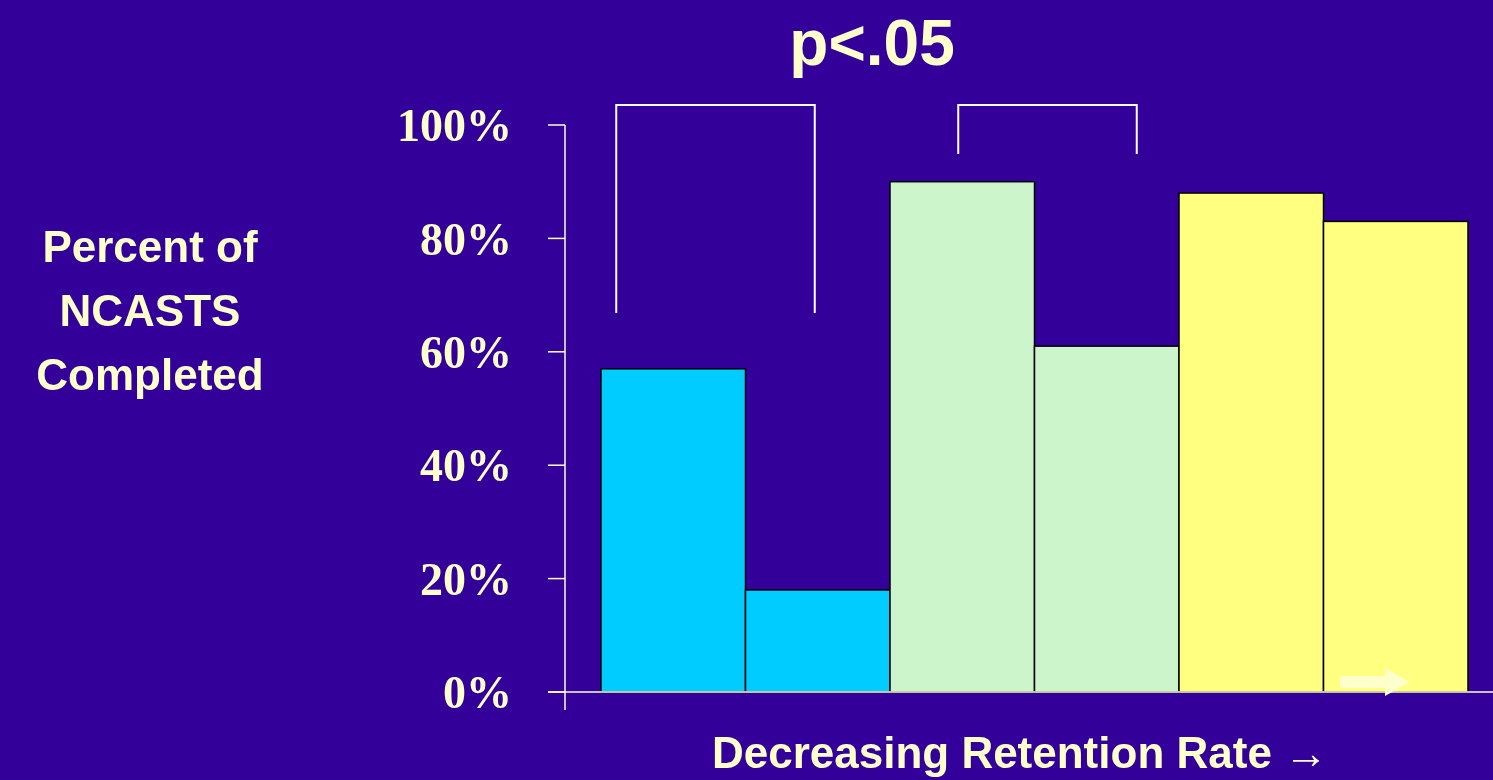 This screenshot has width=1493, height=780. Describe the element at coordinates (150, 310) in the screenshot. I see `y-axis-title: Percent of NCASTS Completed` at that location.